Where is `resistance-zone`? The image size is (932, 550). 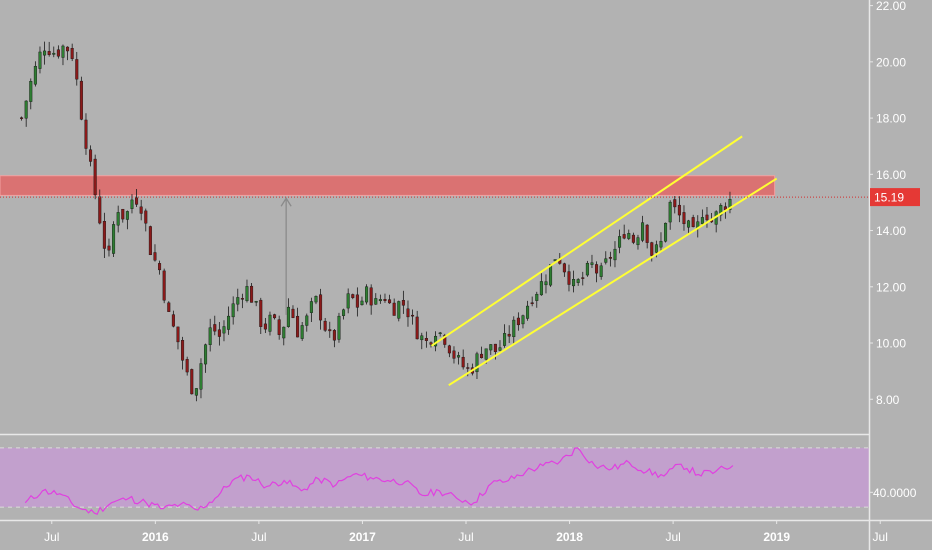 resistance-zone is located at coordinates (388, 185).